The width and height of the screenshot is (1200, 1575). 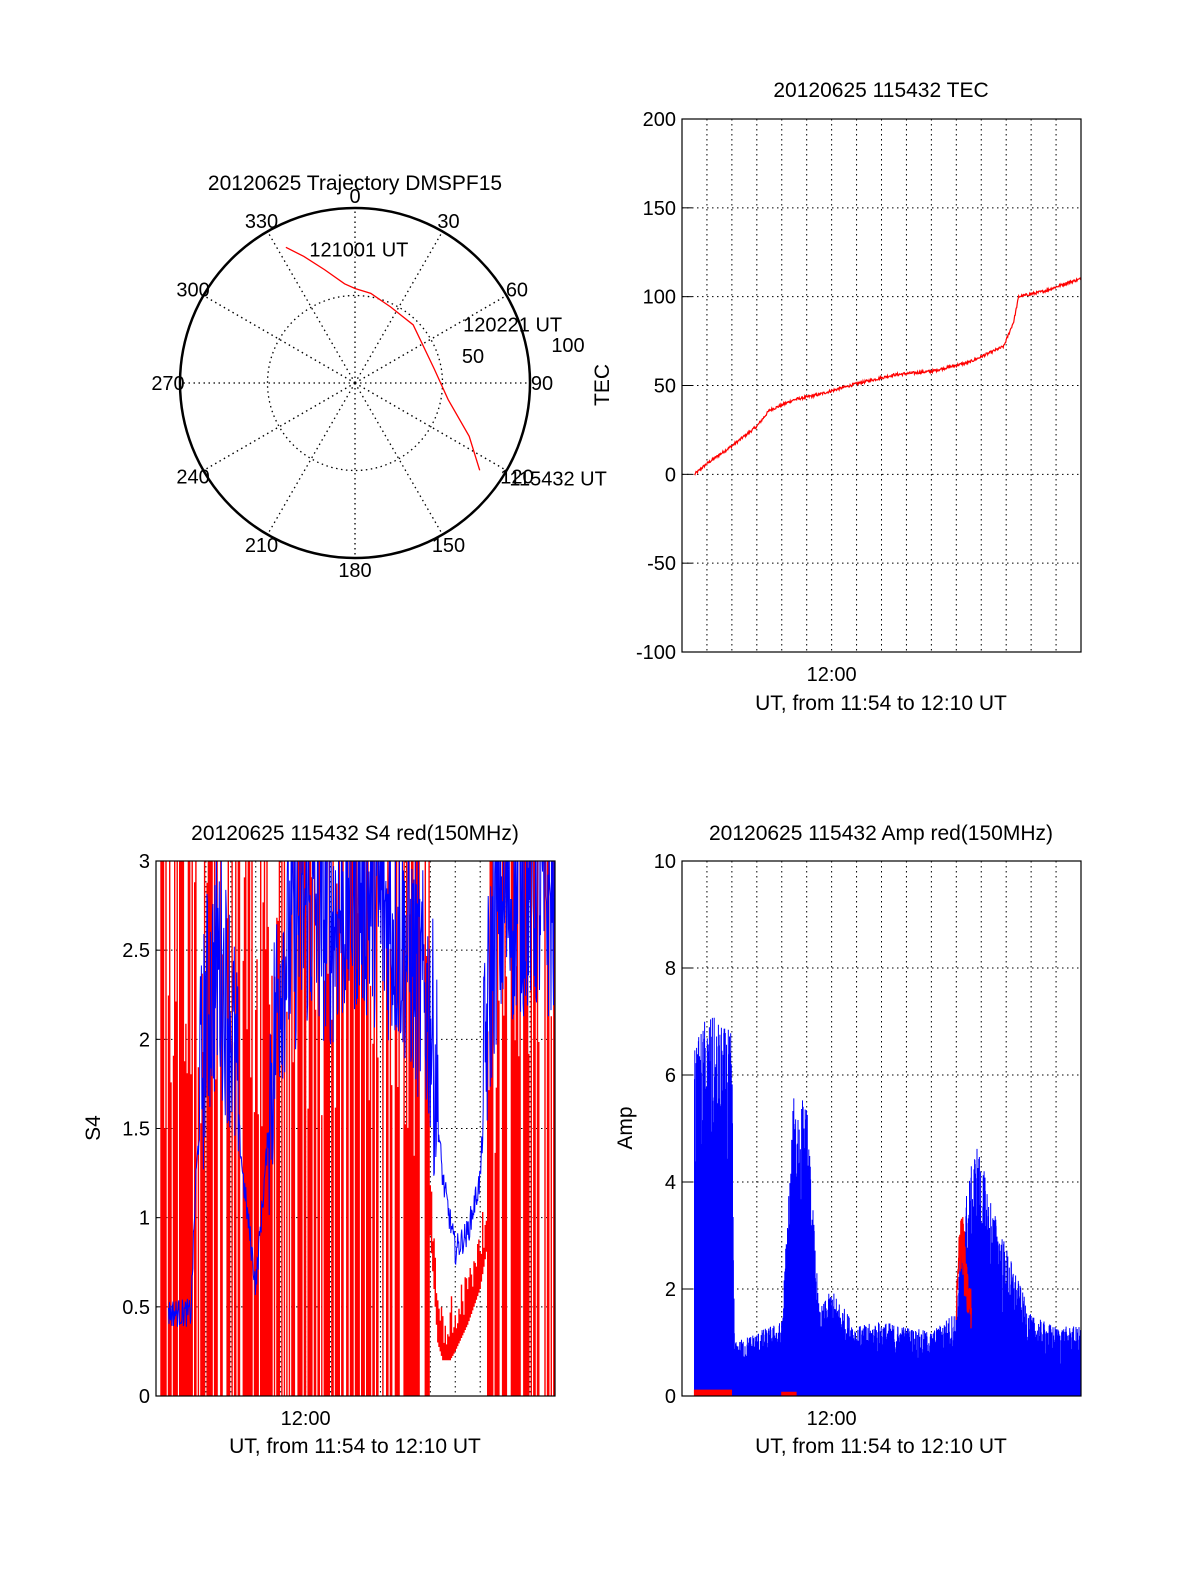 I want to click on s4-red-spikes, so click(x=357, y=1128).